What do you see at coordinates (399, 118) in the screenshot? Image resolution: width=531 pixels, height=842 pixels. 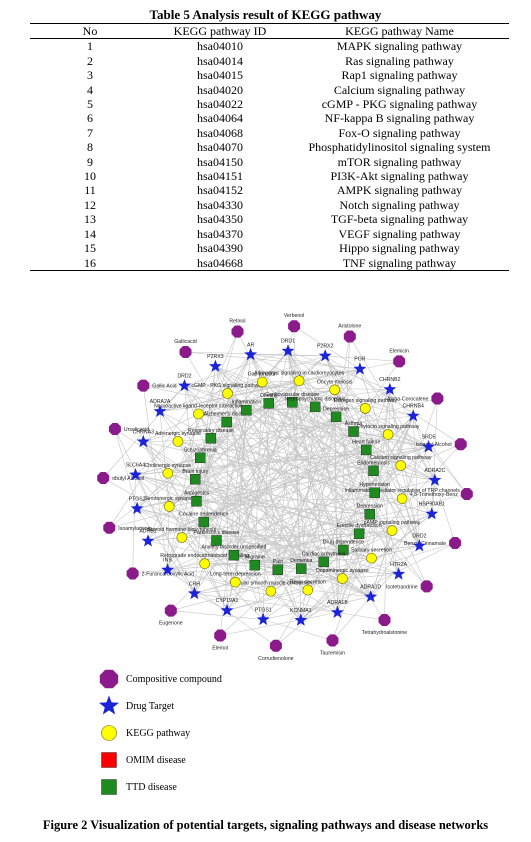 I see `cell-pathway-name: NF-kappa B signaling pathway` at bounding box center [399, 118].